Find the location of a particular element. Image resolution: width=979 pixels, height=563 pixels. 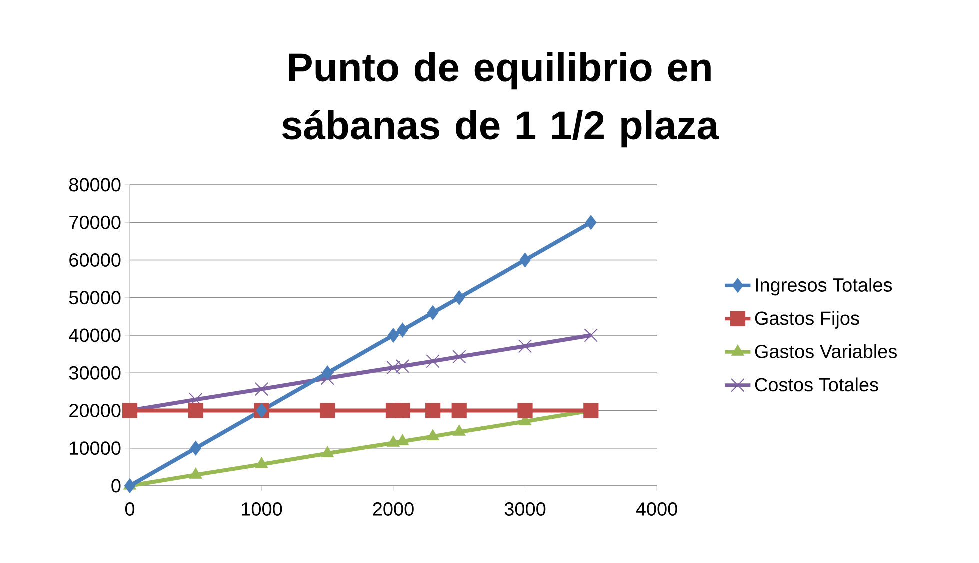

y-tick-label: 20000 is located at coordinates (95, 411).